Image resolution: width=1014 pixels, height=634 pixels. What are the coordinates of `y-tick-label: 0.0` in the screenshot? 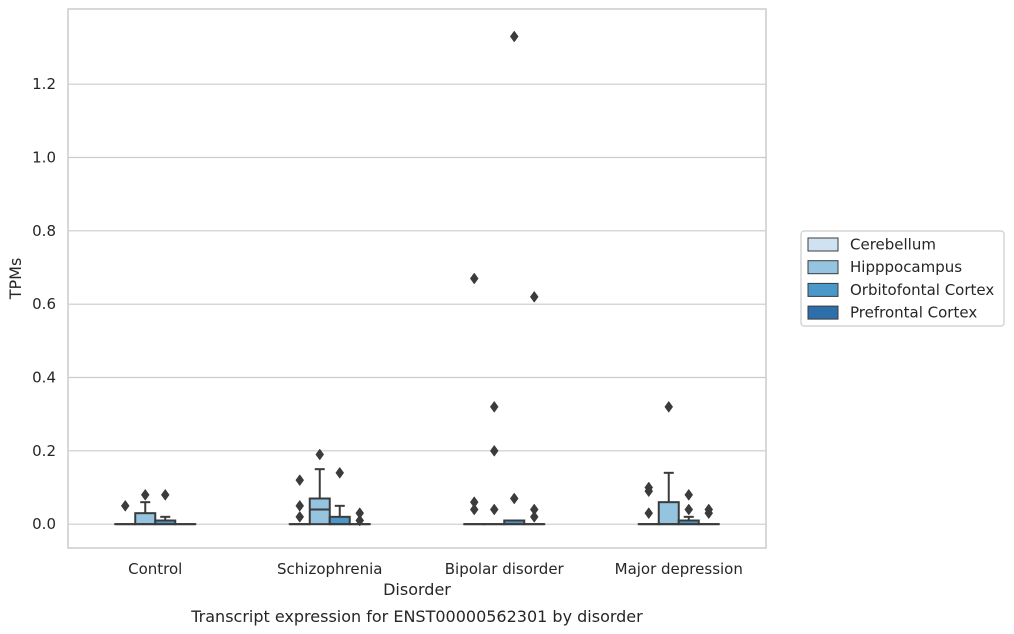 It's located at (44, 524).